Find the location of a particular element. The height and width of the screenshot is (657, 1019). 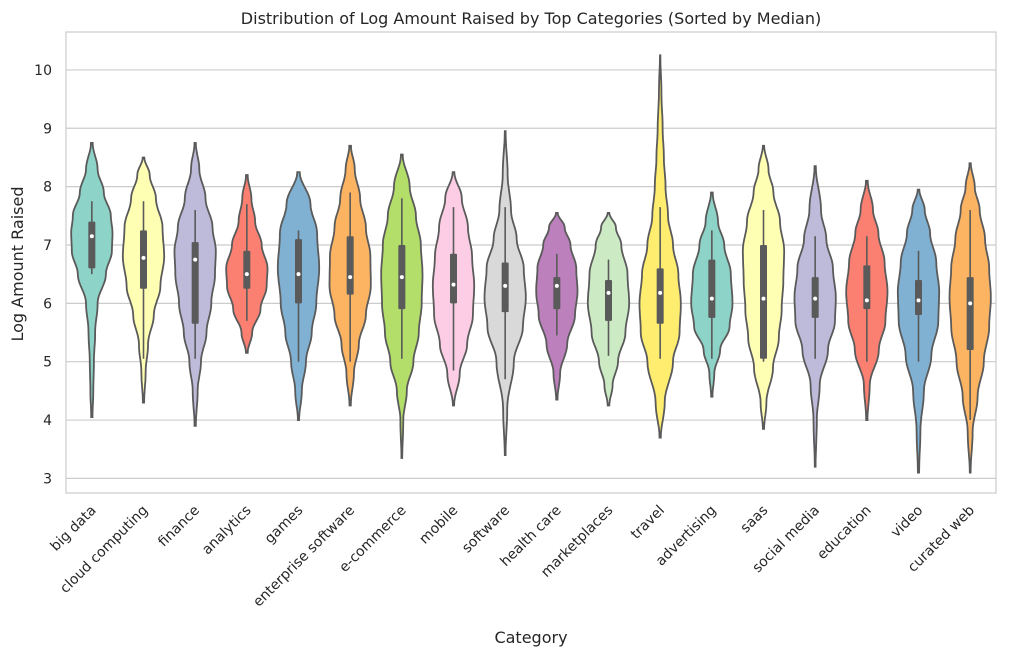

violin-e-commerce is located at coordinates (402, 306).